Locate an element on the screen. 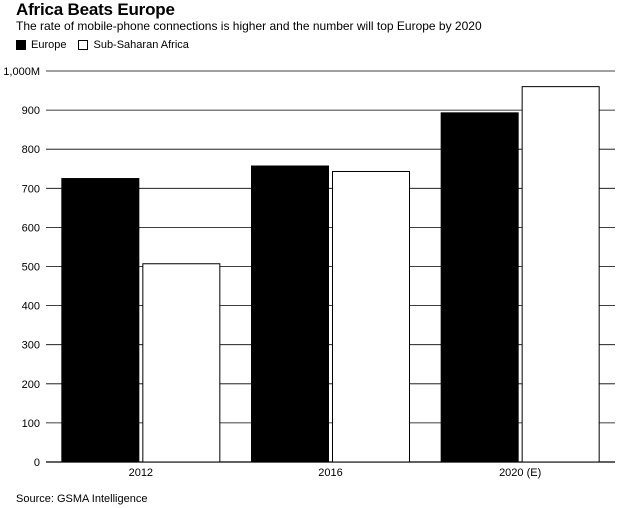 The width and height of the screenshot is (640, 508). legend-label-europe: Europe is located at coordinates (49, 45).